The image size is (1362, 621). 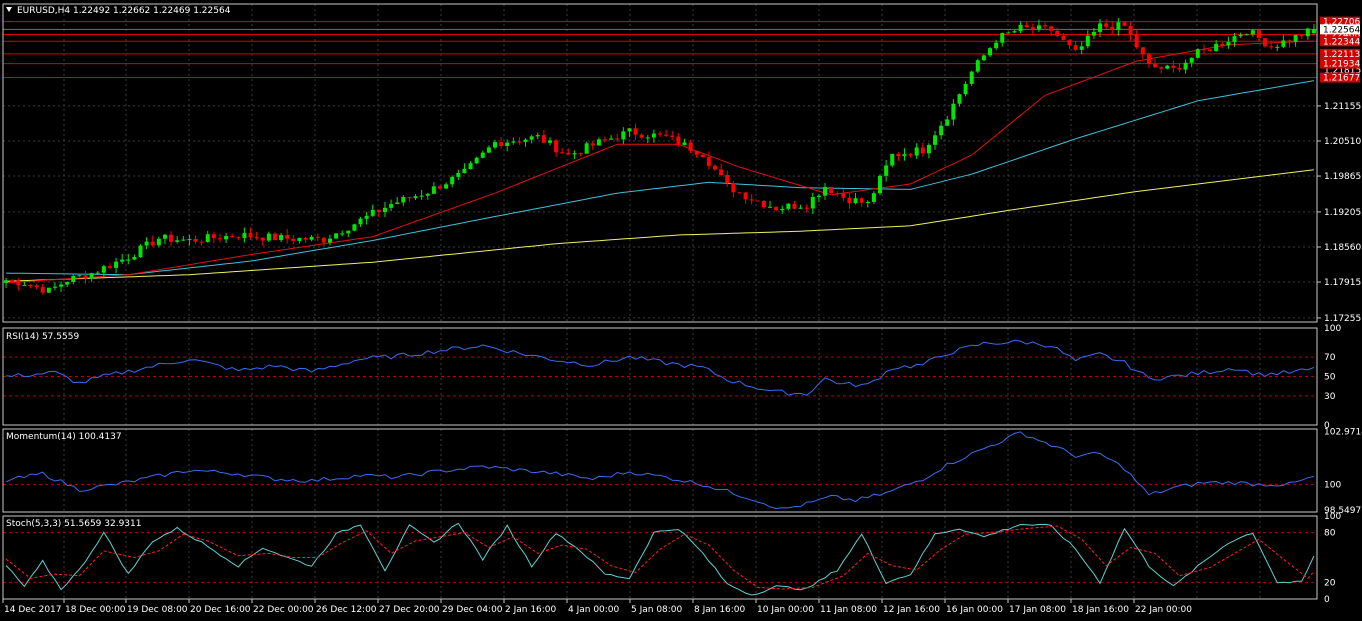 I want to click on level-price-label: 1.22344, so click(x=1341, y=42).